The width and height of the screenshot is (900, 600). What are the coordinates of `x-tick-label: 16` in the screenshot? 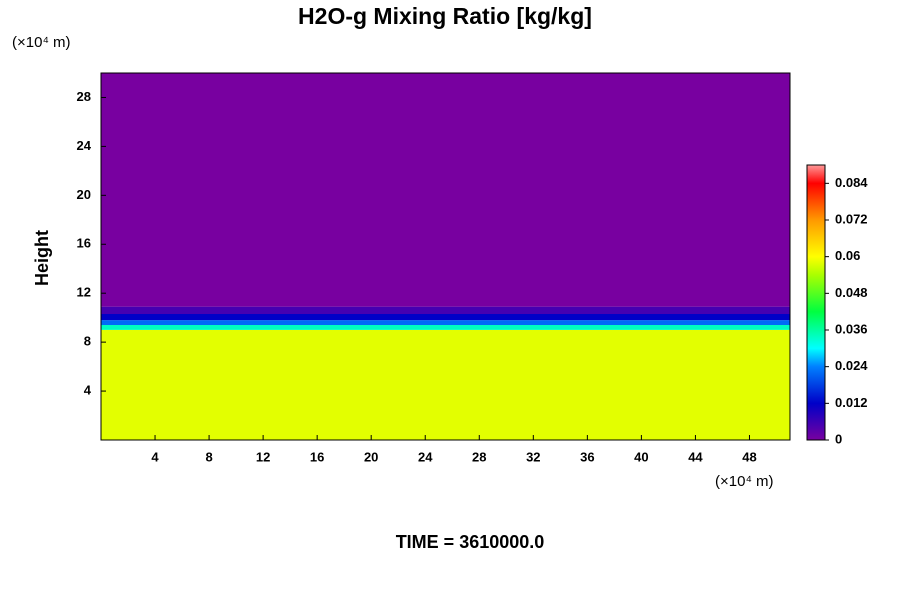 It's located at (317, 456).